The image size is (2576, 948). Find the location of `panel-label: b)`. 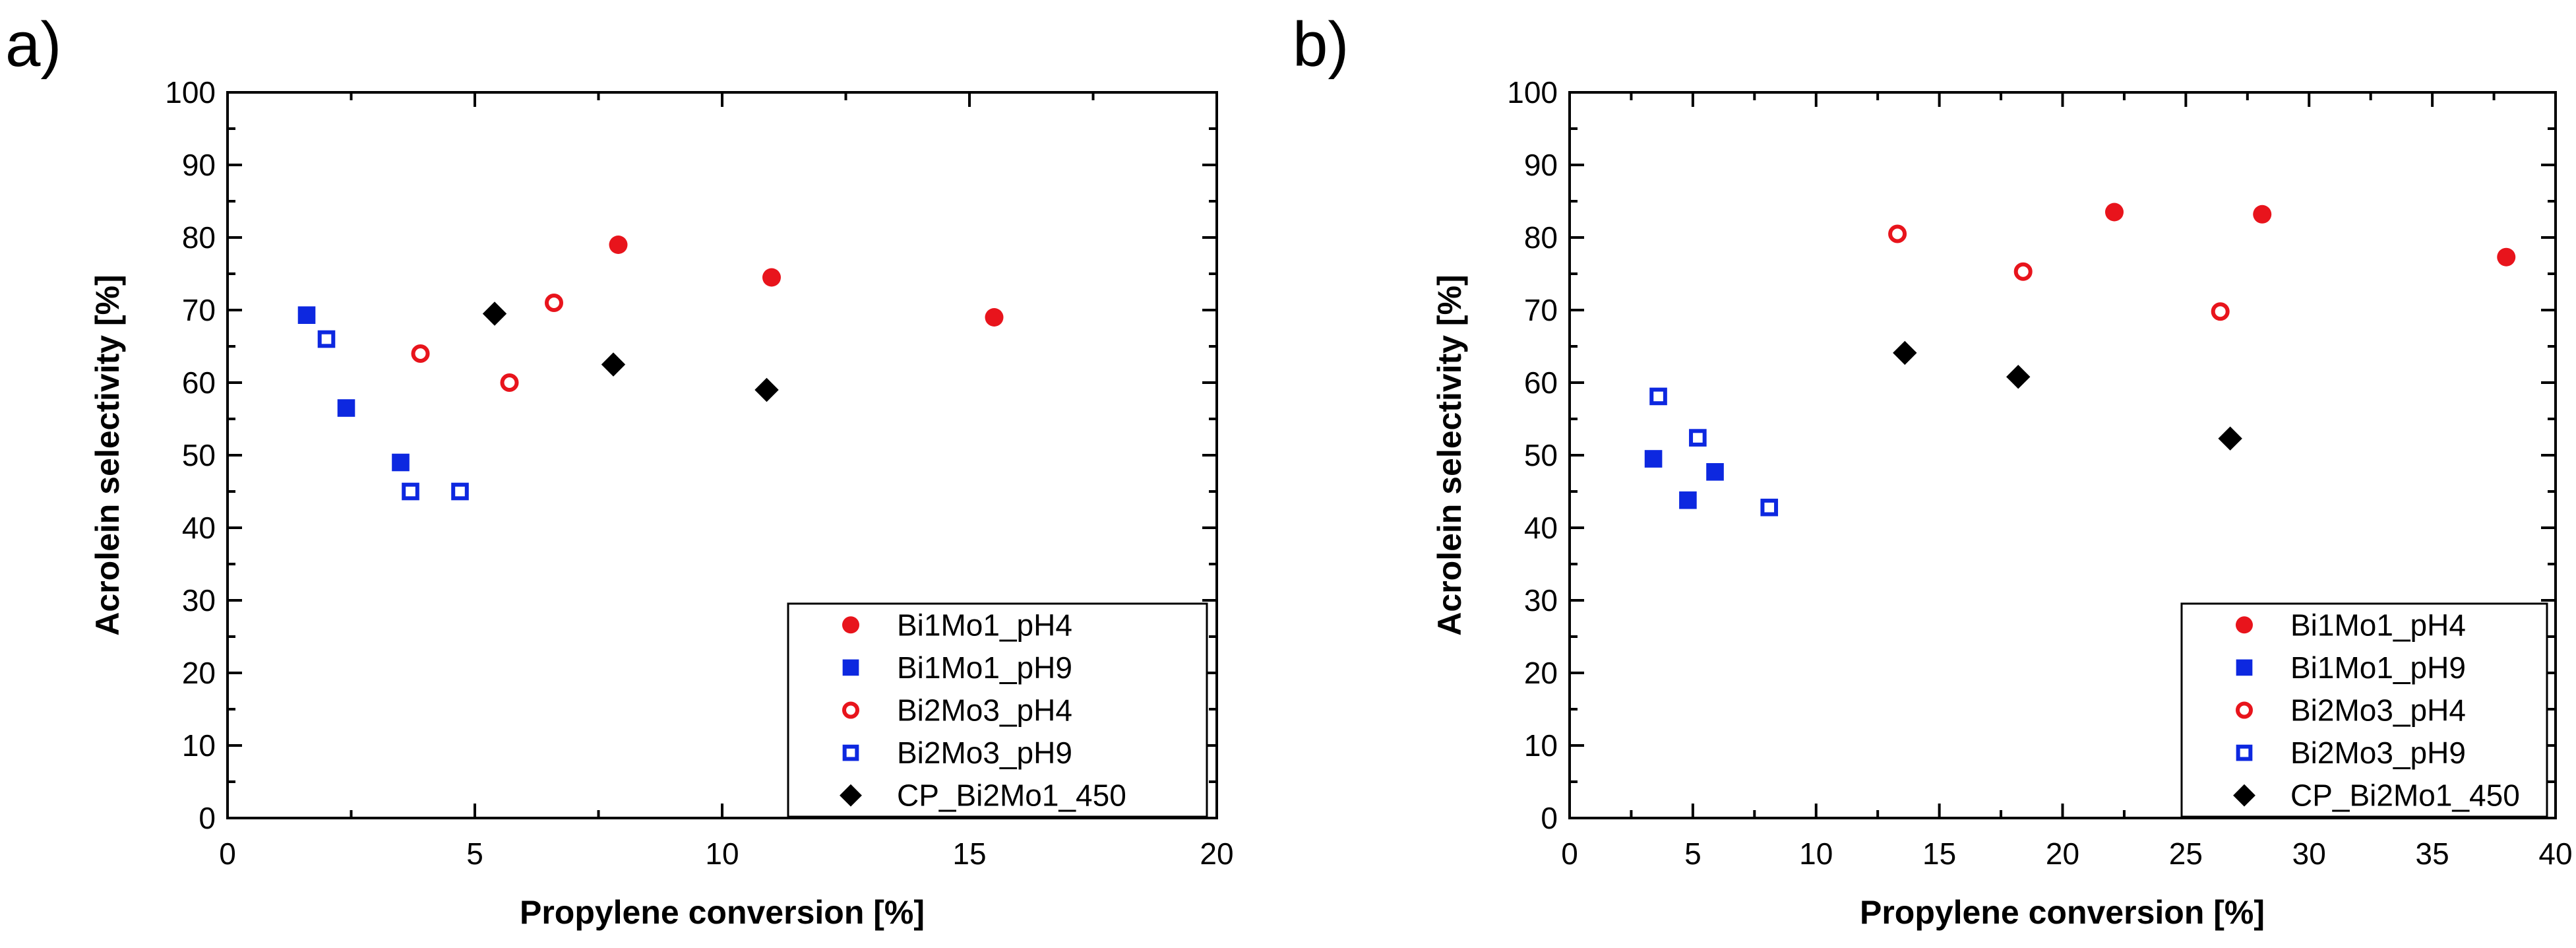

panel-label: b) is located at coordinates (1321, 44).